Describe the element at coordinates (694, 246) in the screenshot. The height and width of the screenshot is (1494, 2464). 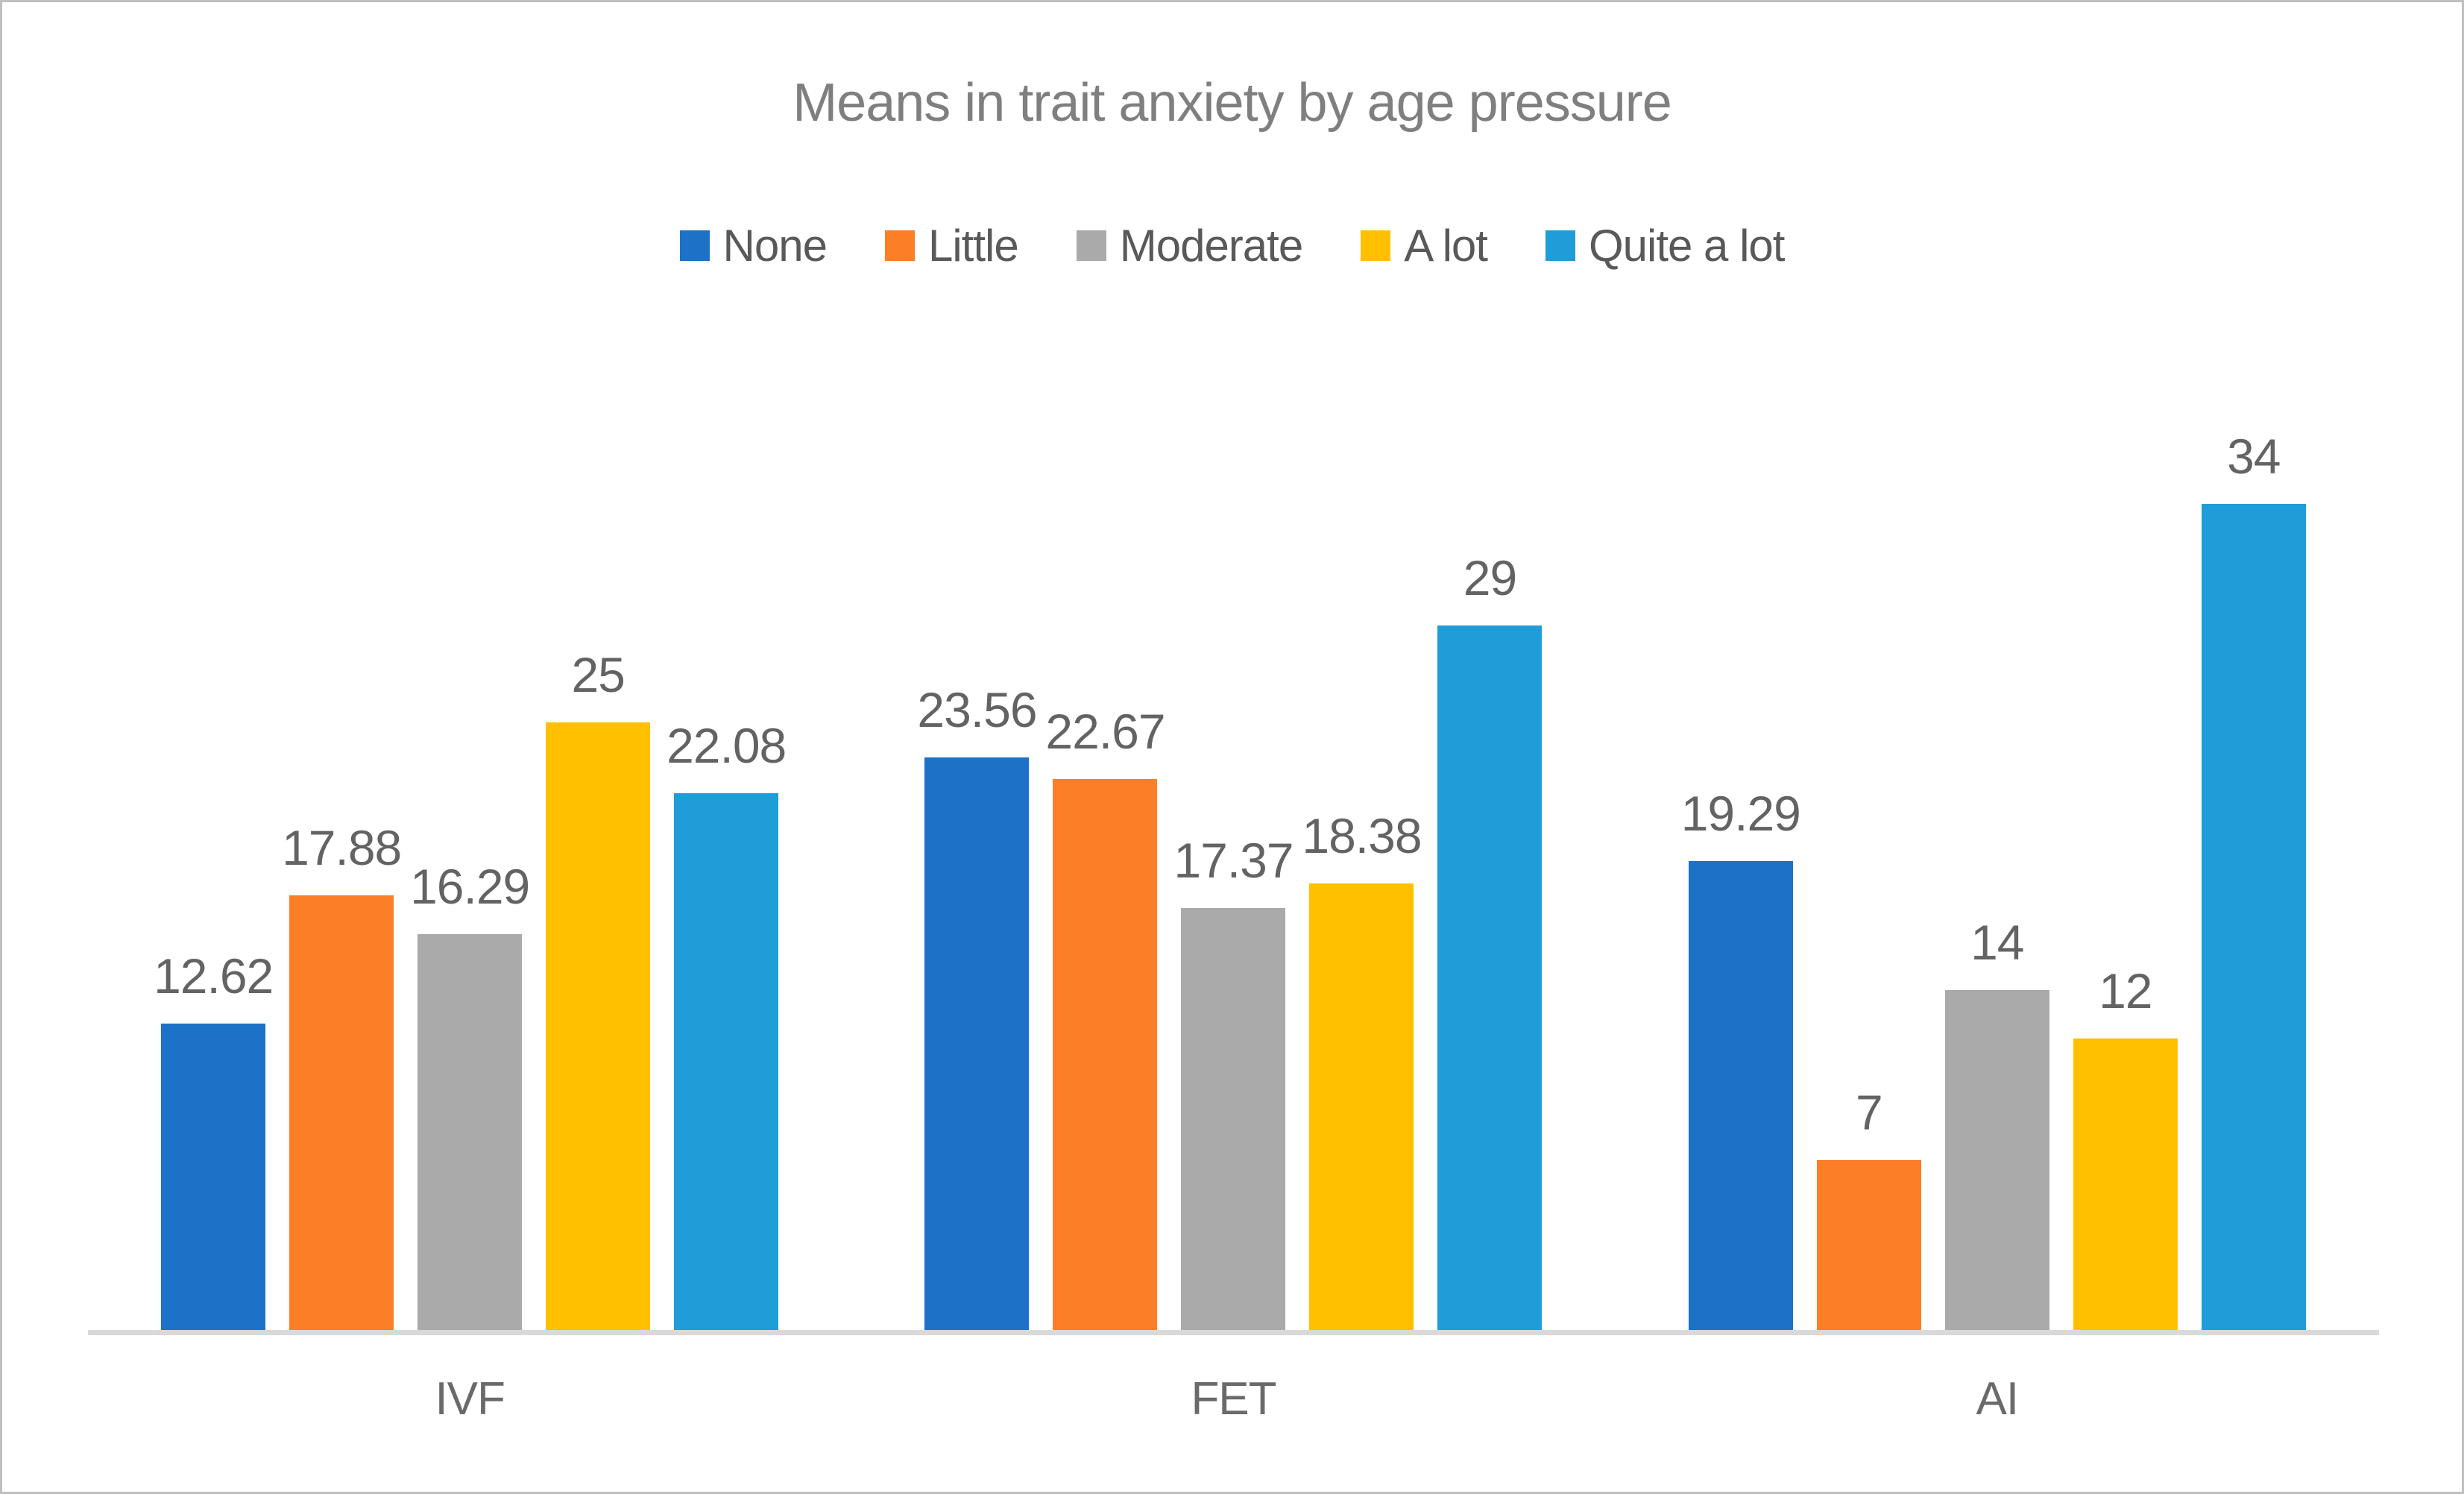
I see `legend-swatch-none` at that location.